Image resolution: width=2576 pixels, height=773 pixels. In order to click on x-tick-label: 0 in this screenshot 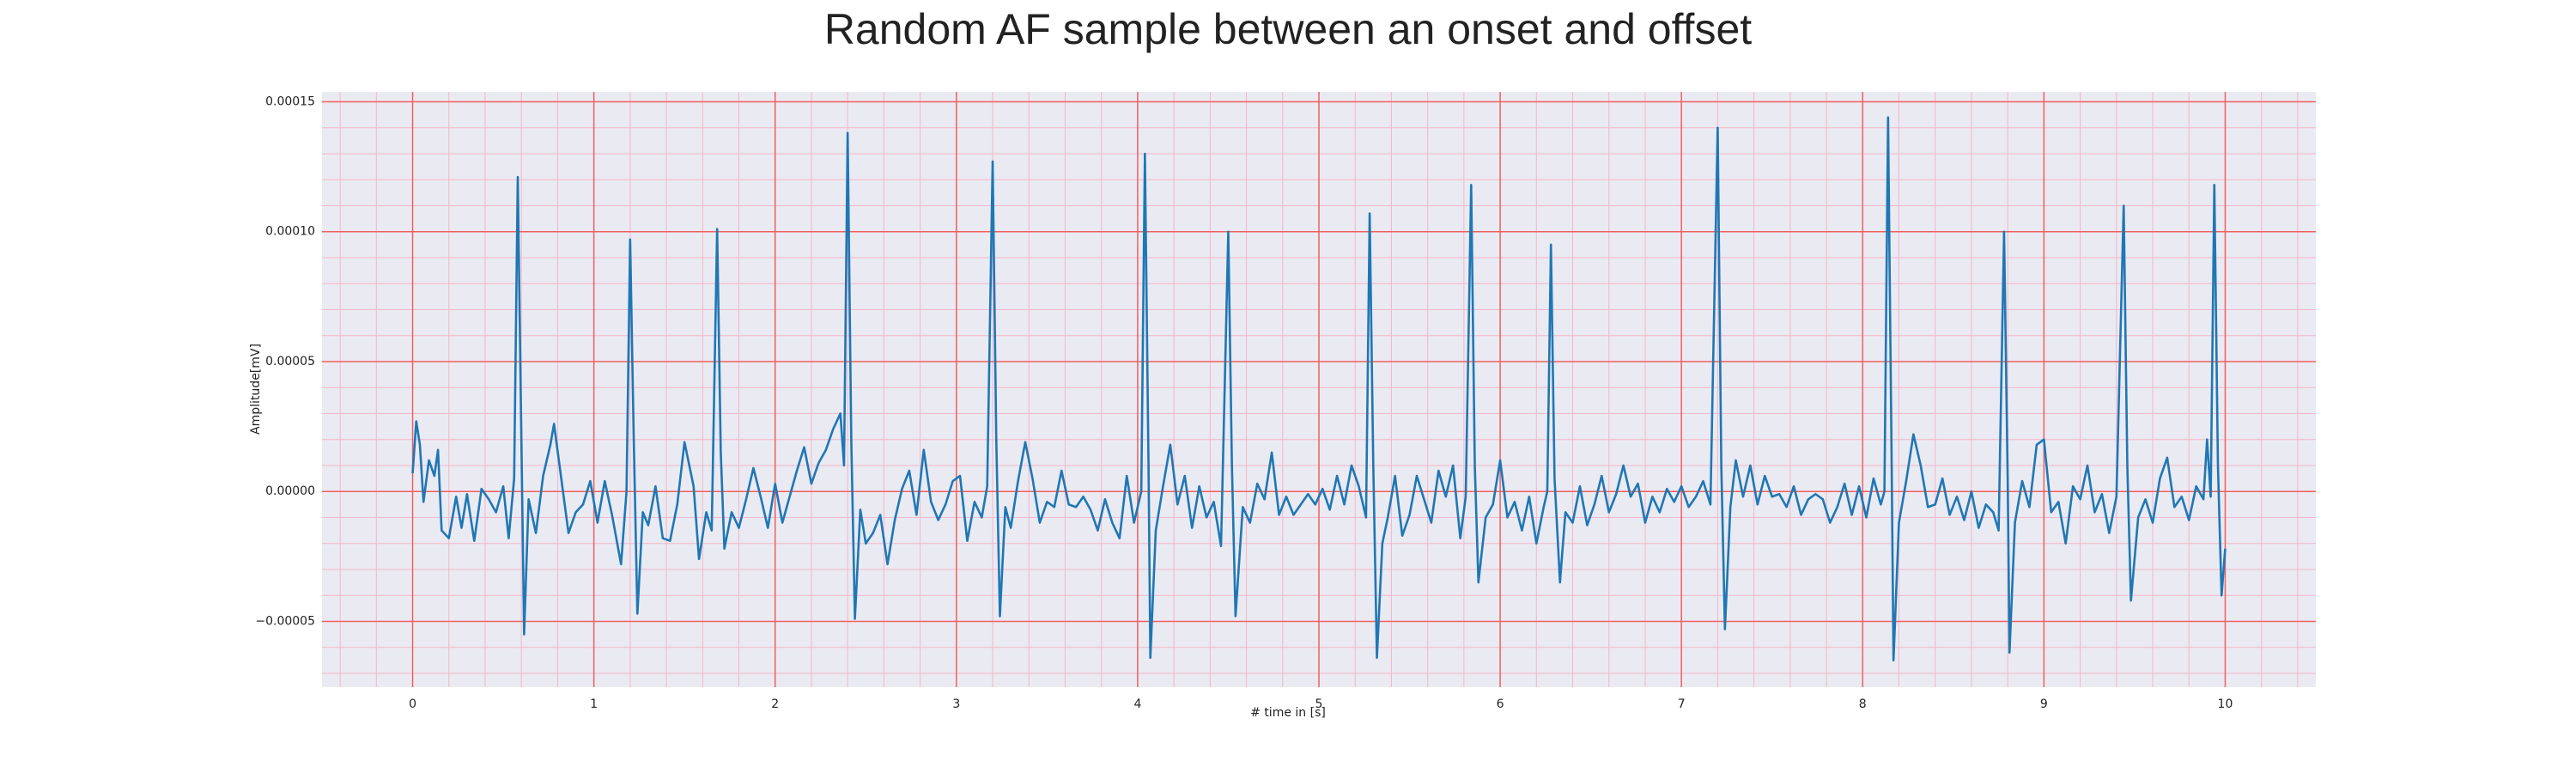, I will do `click(412, 704)`.